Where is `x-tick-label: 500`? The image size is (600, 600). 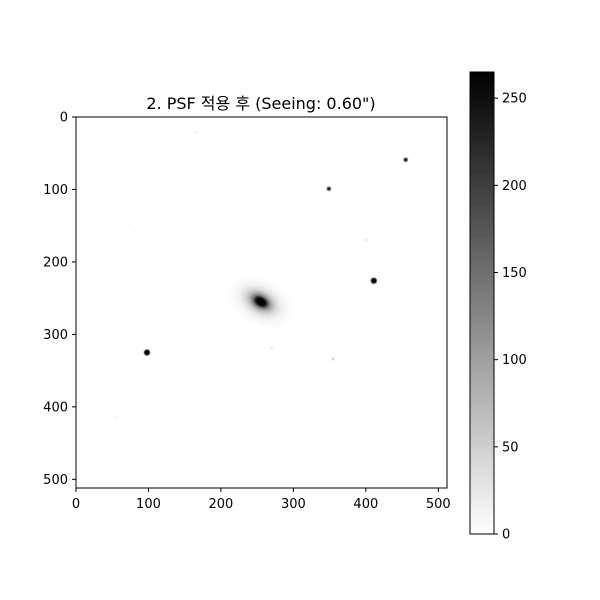
x-tick-label: 500 is located at coordinates (438, 504).